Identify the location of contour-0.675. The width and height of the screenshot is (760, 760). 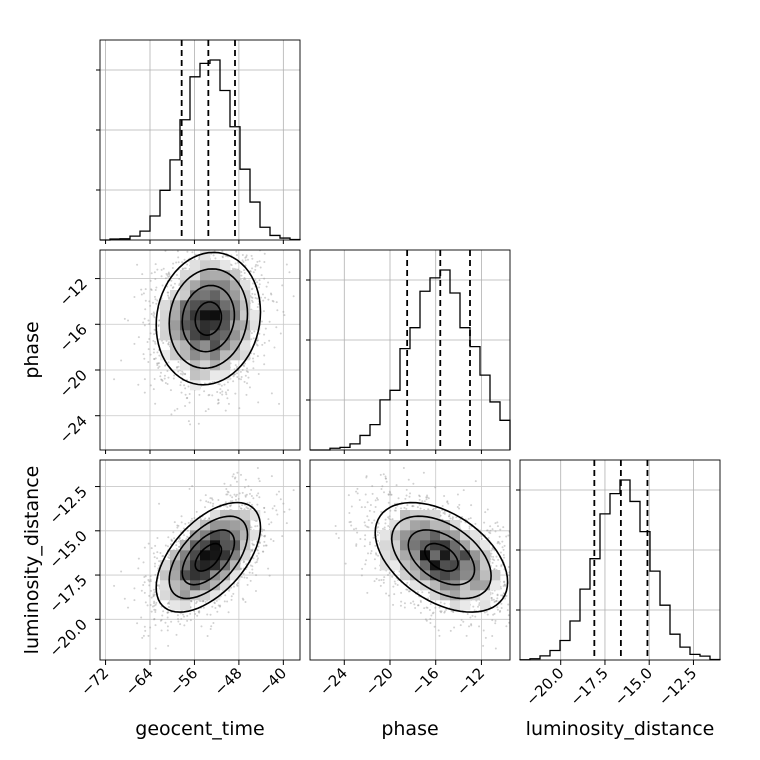
(208, 319).